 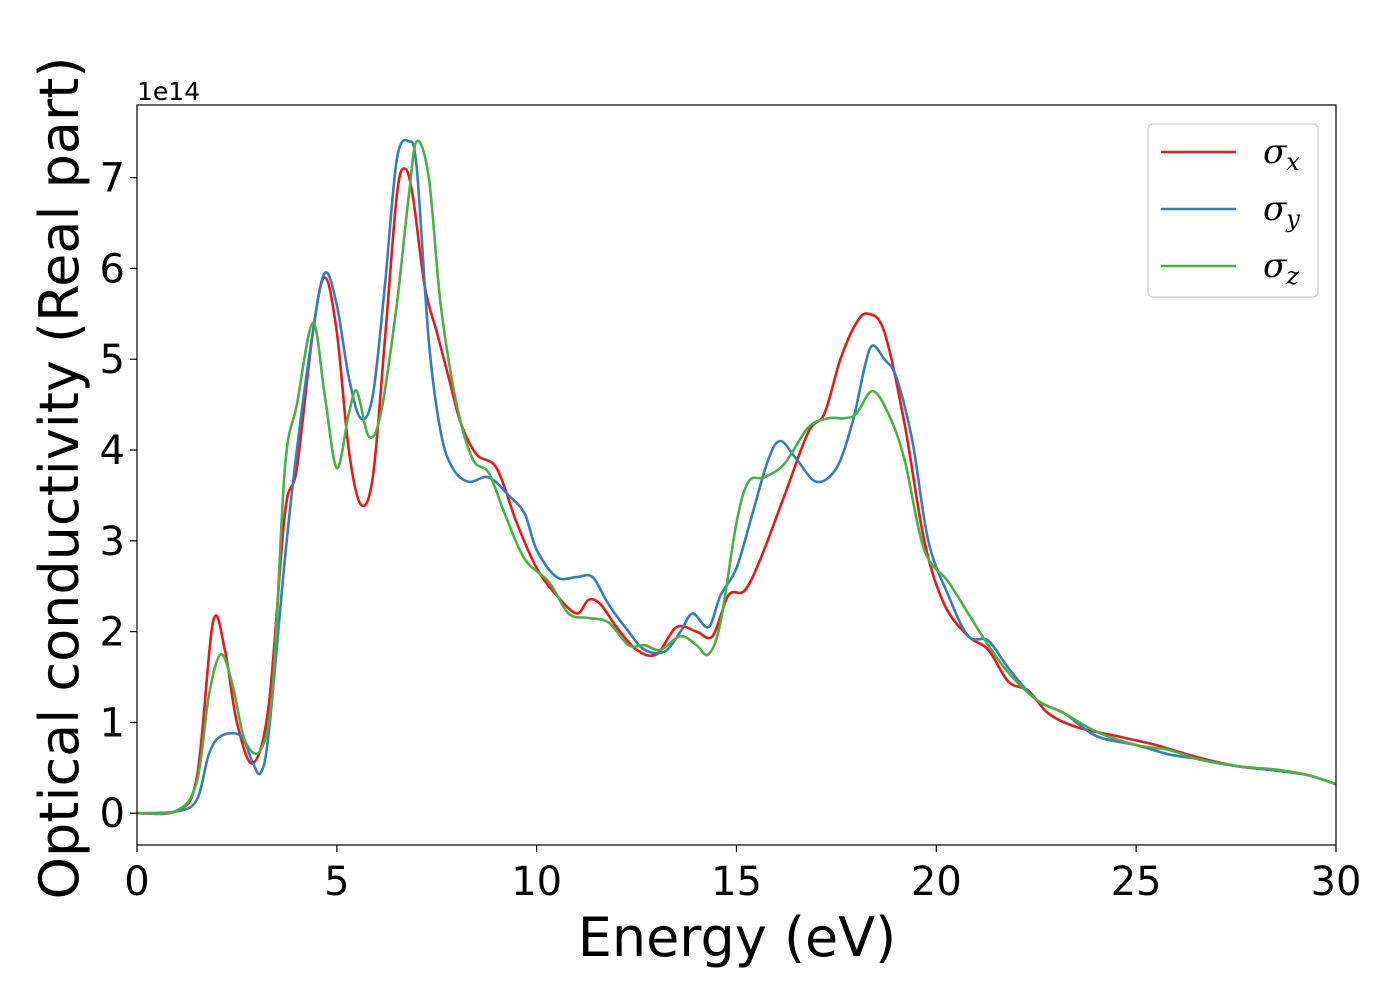 I want to click on y-tick-label: 5, so click(x=112, y=360).